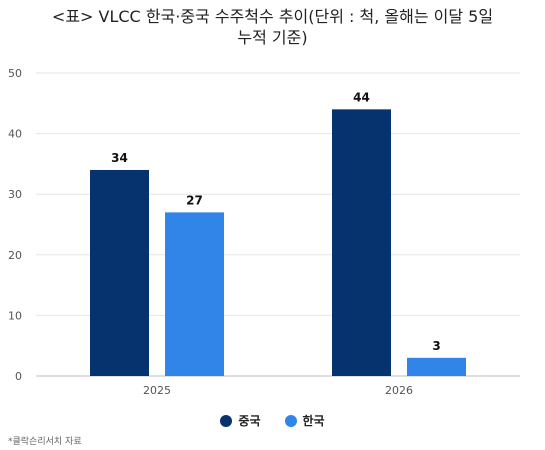 The image size is (545, 450). What do you see at coordinates (361, 97) in the screenshot?
I see `data-label: 44` at bounding box center [361, 97].